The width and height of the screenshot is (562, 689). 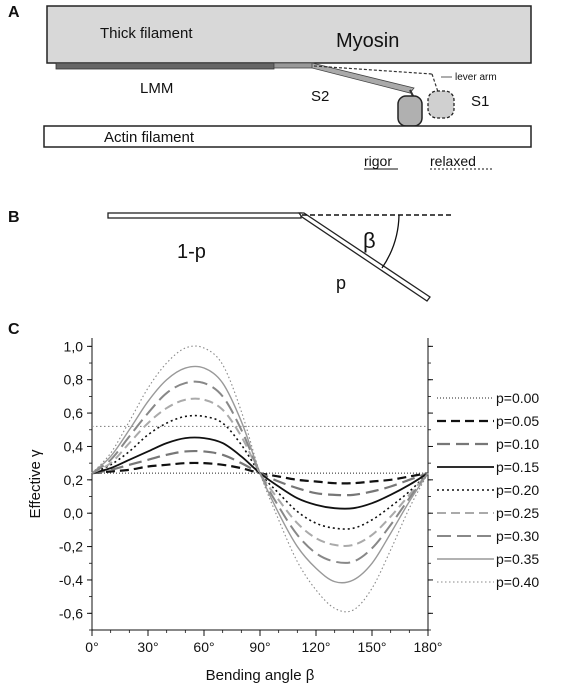 What do you see at coordinates (367, 41) in the screenshot?
I see `myosin-label: Myosin` at bounding box center [367, 41].